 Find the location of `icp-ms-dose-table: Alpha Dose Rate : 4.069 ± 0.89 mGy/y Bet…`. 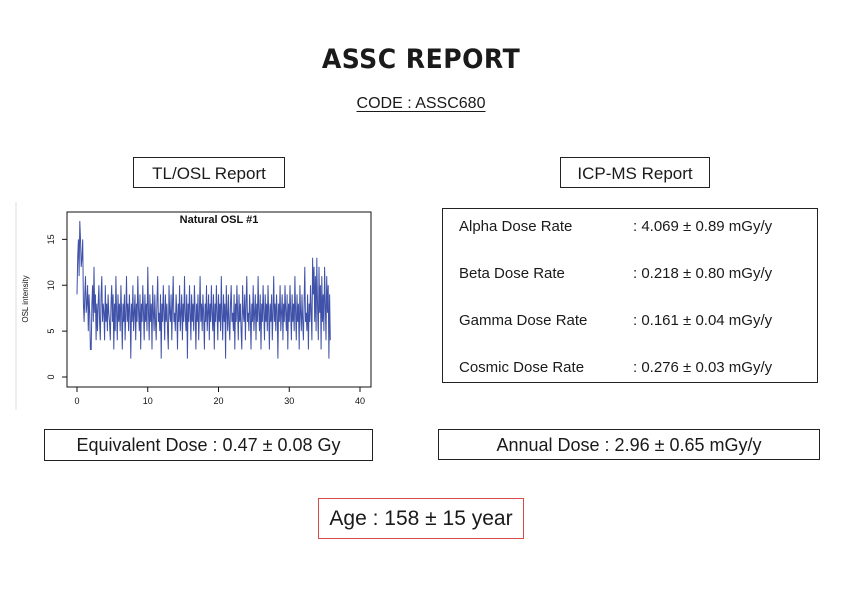

icp-ms-dose-table: Alpha Dose Rate : 4.069 ± 0.89 mGy/y Bet… is located at coordinates (630, 295).